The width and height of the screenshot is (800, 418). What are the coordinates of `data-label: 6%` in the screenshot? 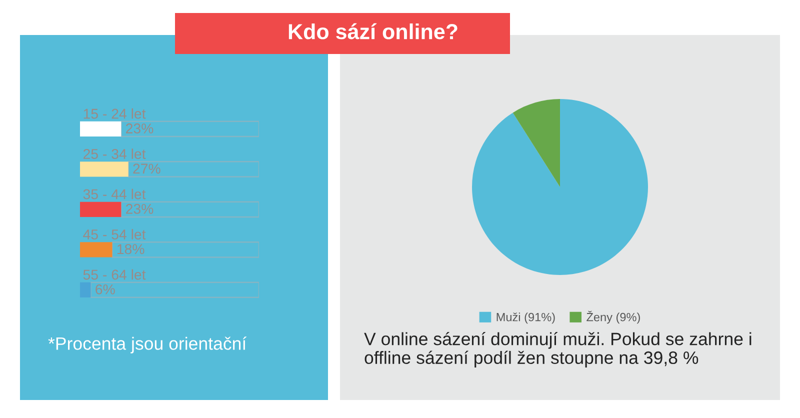 It's located at (105, 289).